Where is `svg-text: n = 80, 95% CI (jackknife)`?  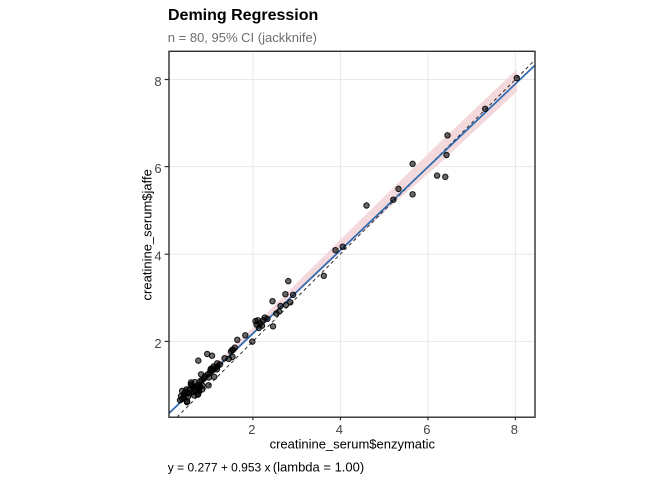
svg-text: n = 80, 95% CI (jackknife) is located at coordinates (242, 37).